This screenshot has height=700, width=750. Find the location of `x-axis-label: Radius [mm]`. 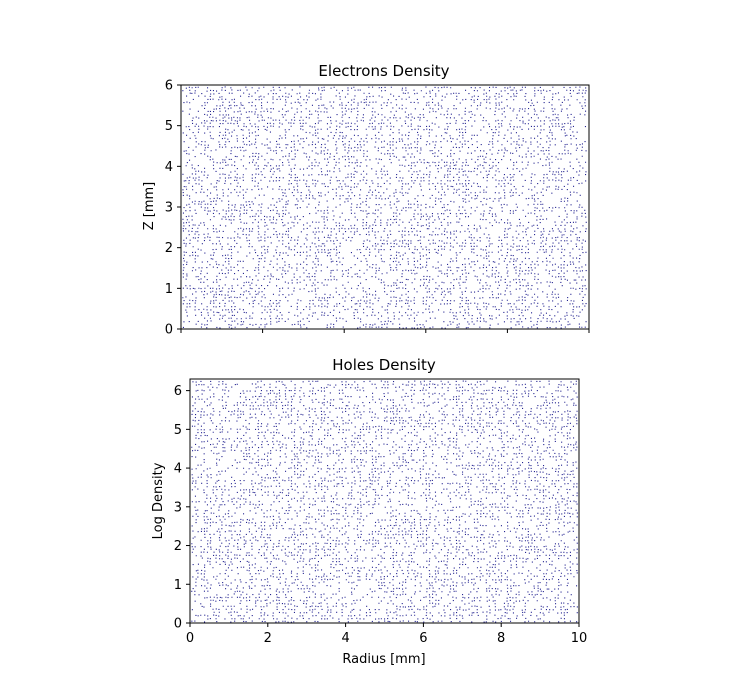

x-axis-label: Radius [mm] is located at coordinates (383, 659).